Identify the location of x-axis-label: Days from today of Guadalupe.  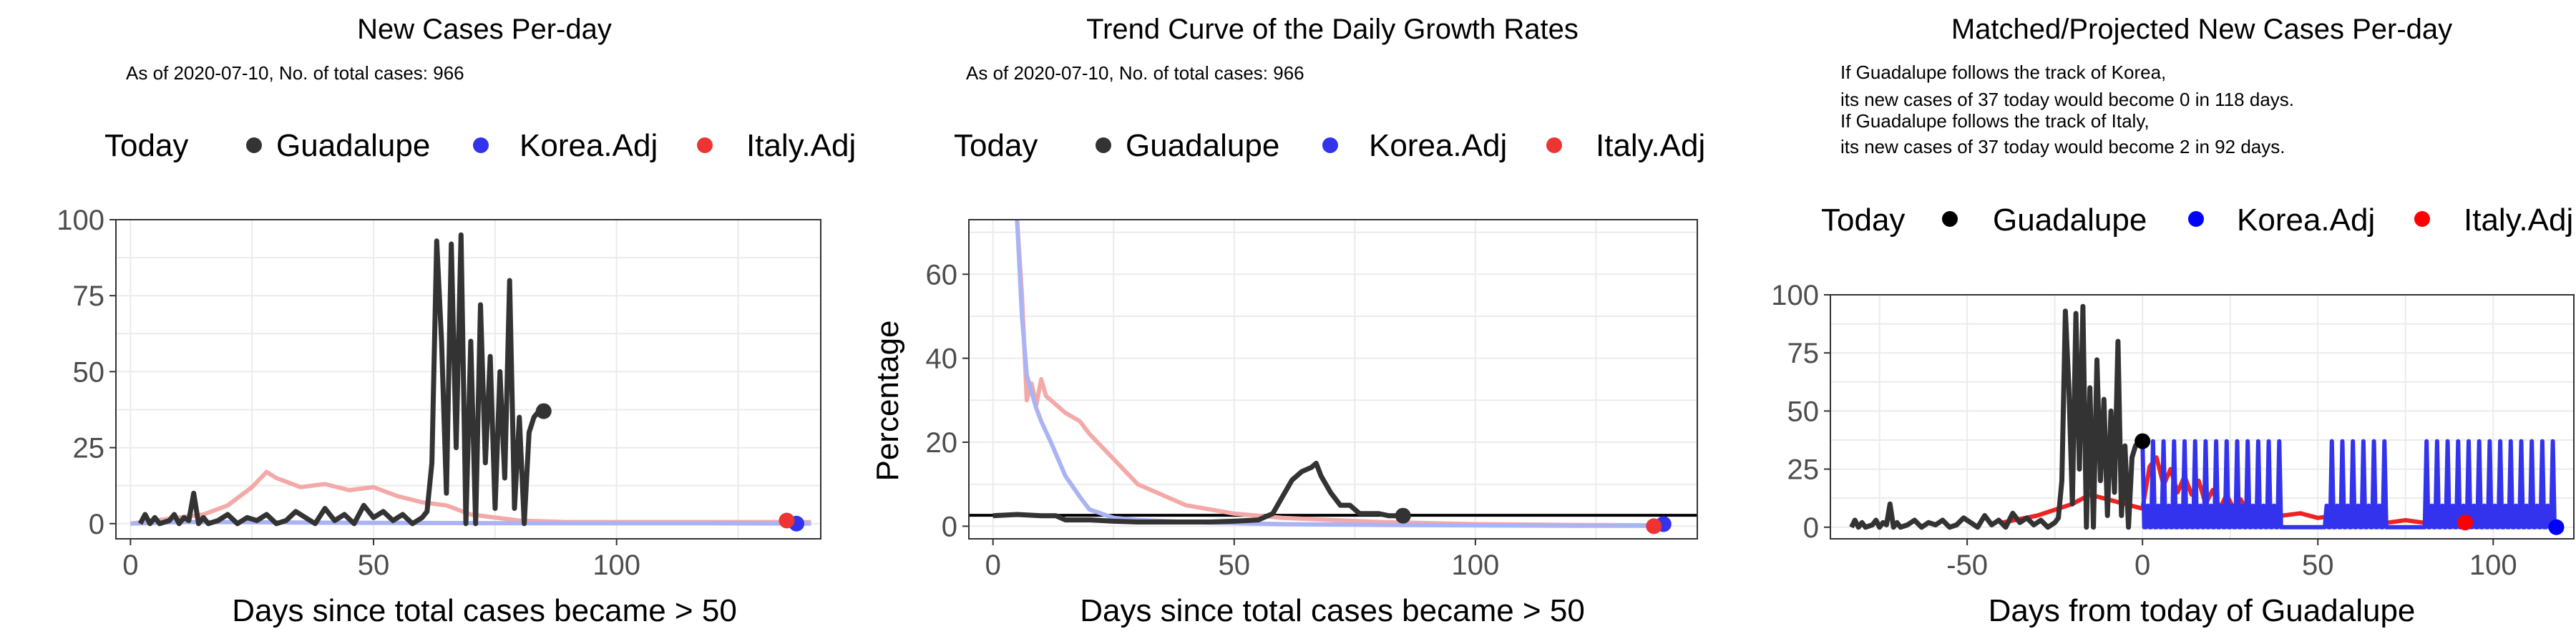
(2202, 610).